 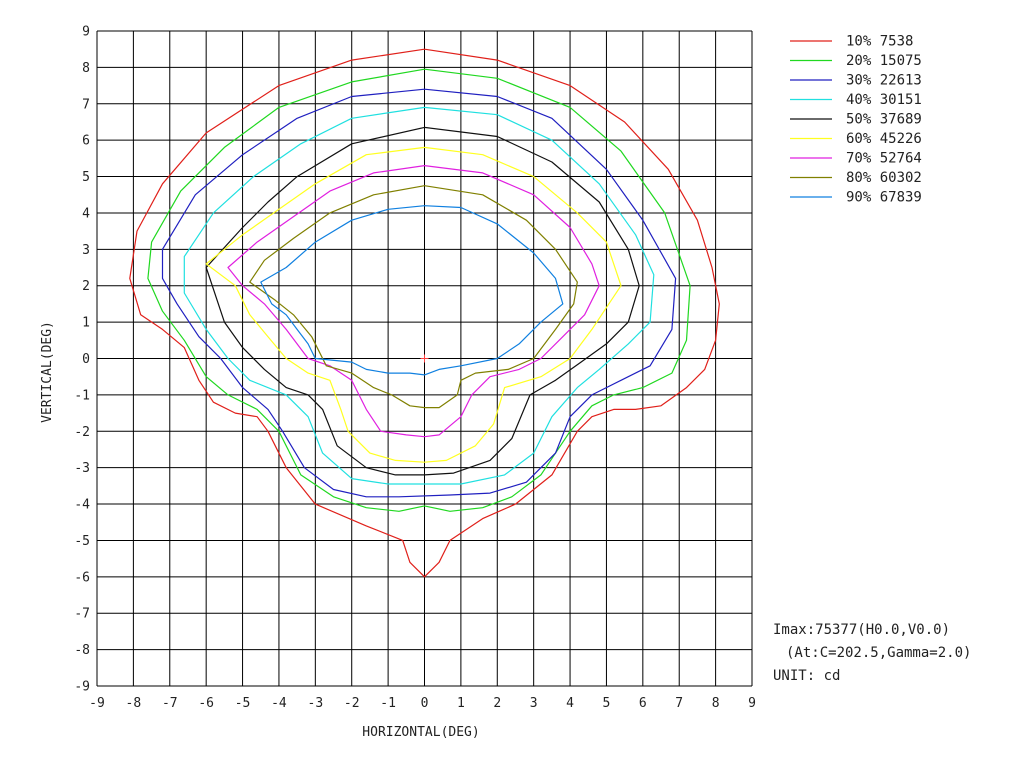 What do you see at coordinates (82, 541) in the screenshot?
I see `y-tick-label: -5` at bounding box center [82, 541].